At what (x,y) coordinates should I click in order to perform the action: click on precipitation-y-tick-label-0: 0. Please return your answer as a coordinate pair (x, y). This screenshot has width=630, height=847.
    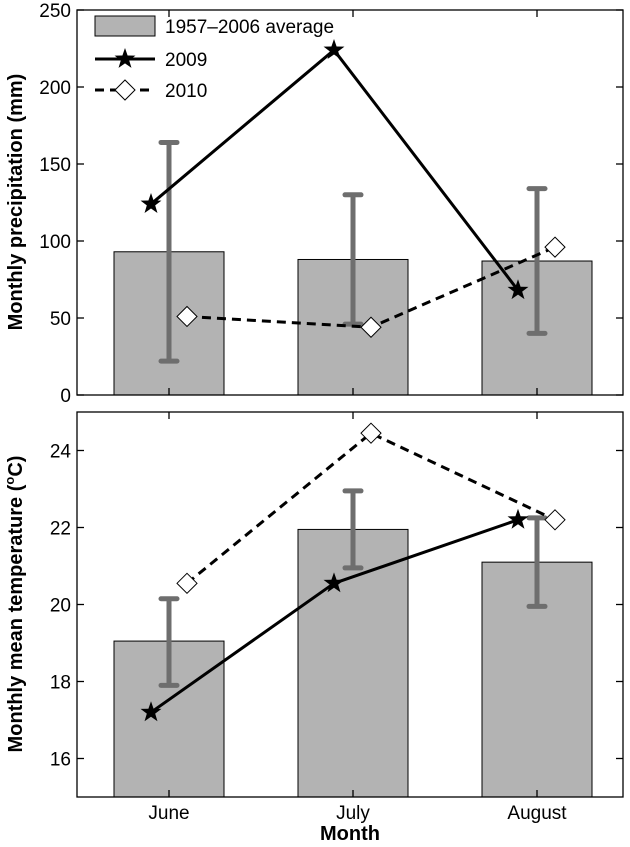
    Looking at the image, I should click on (65, 396).